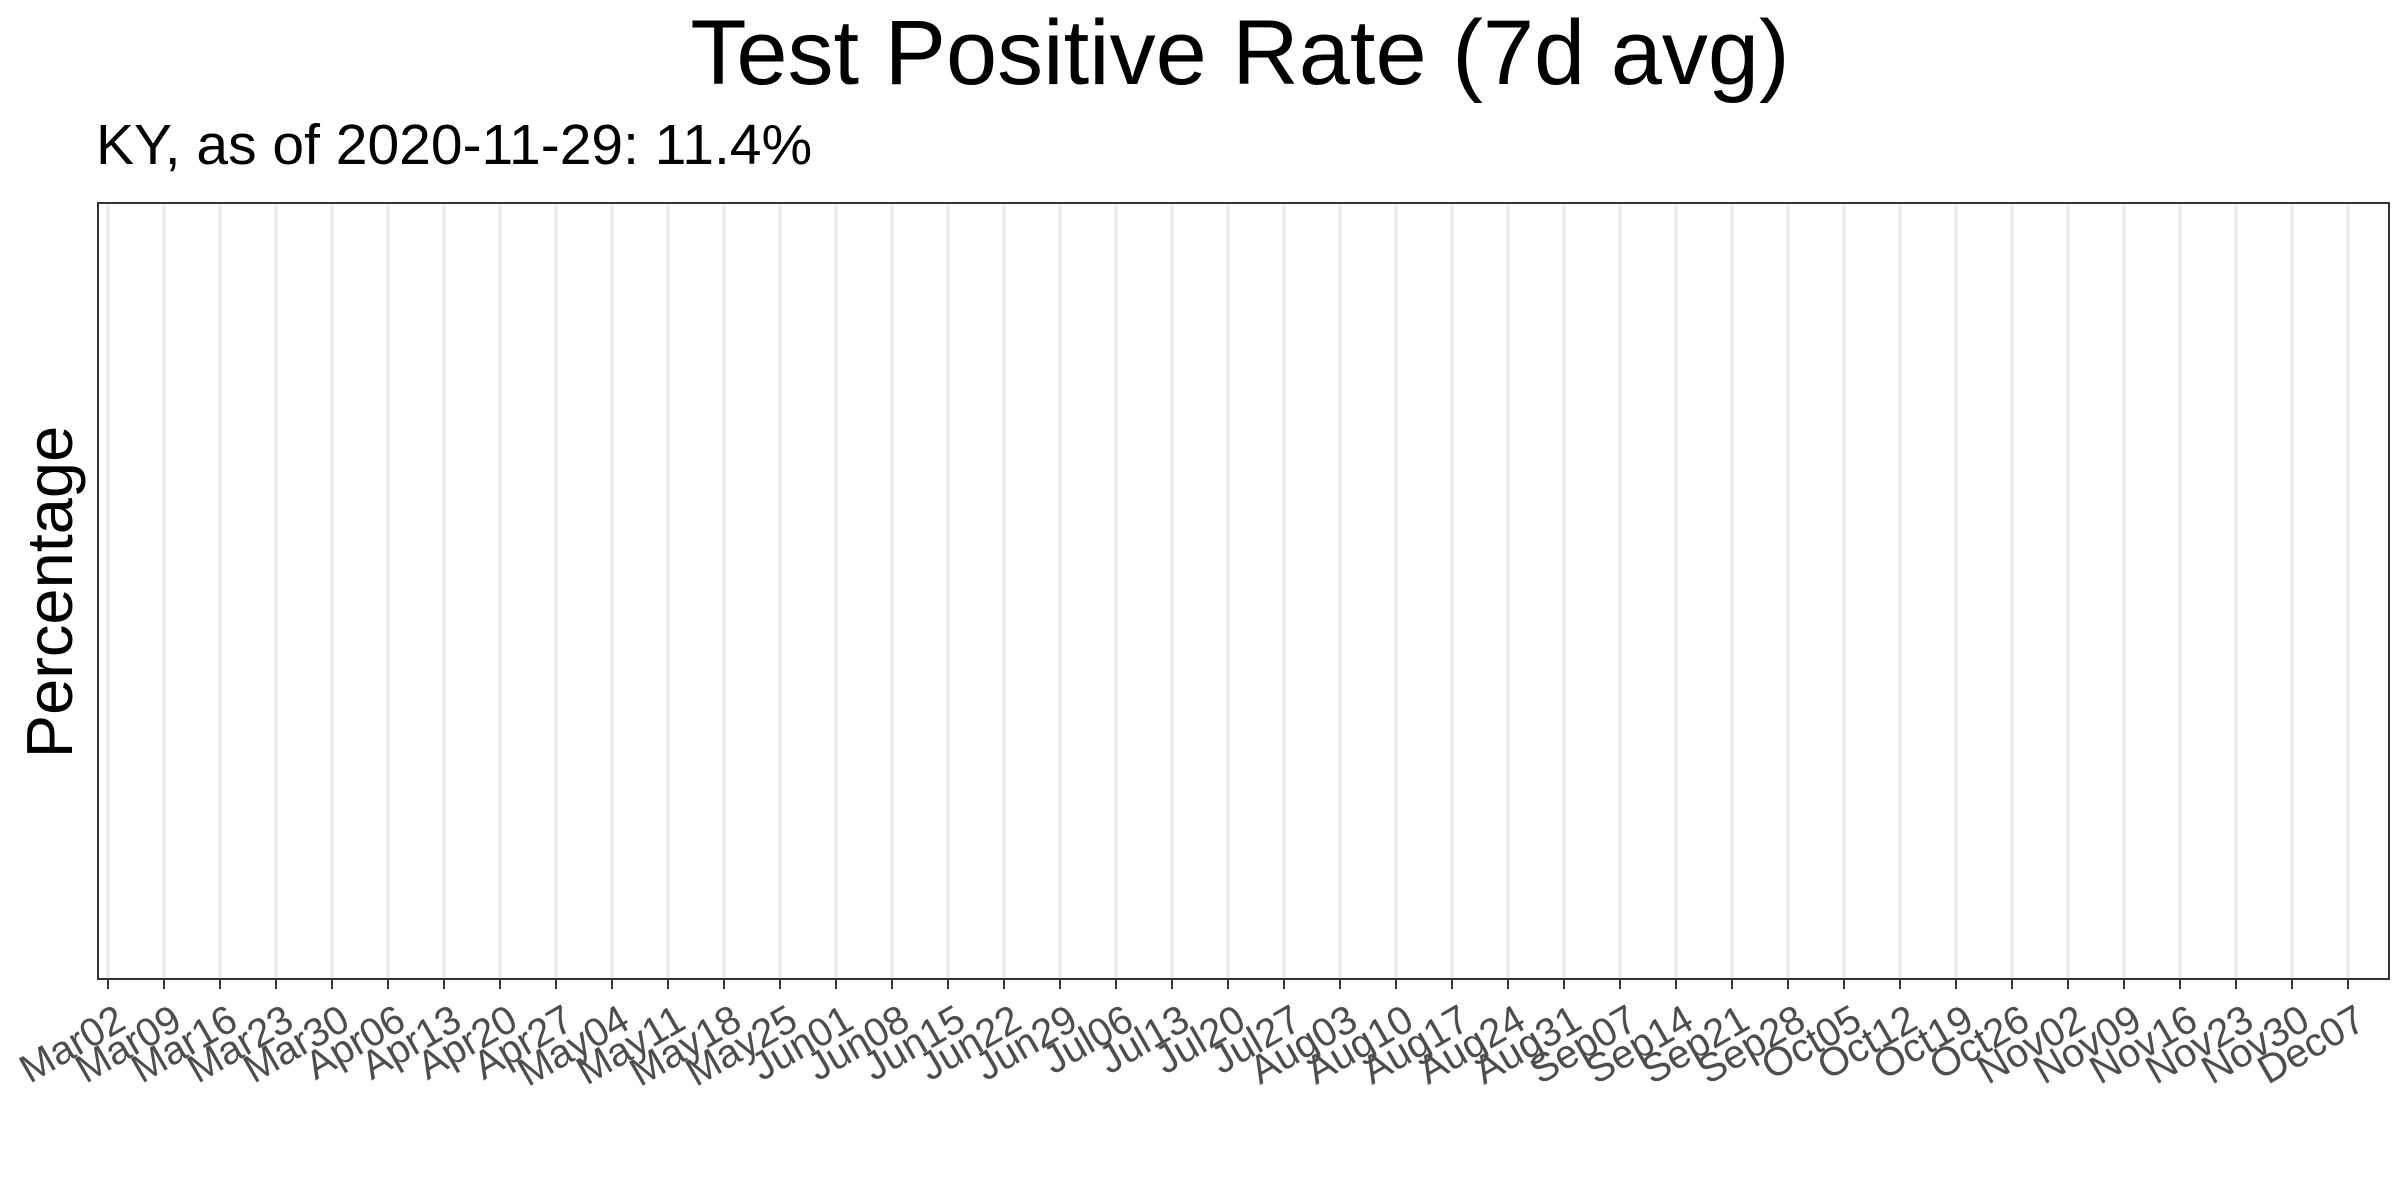 This screenshot has height=1200, width=2400. Describe the element at coordinates (454, 145) in the screenshot. I see `chart-subtitle: KY, as of 2020-11-29: 11.4%` at that location.